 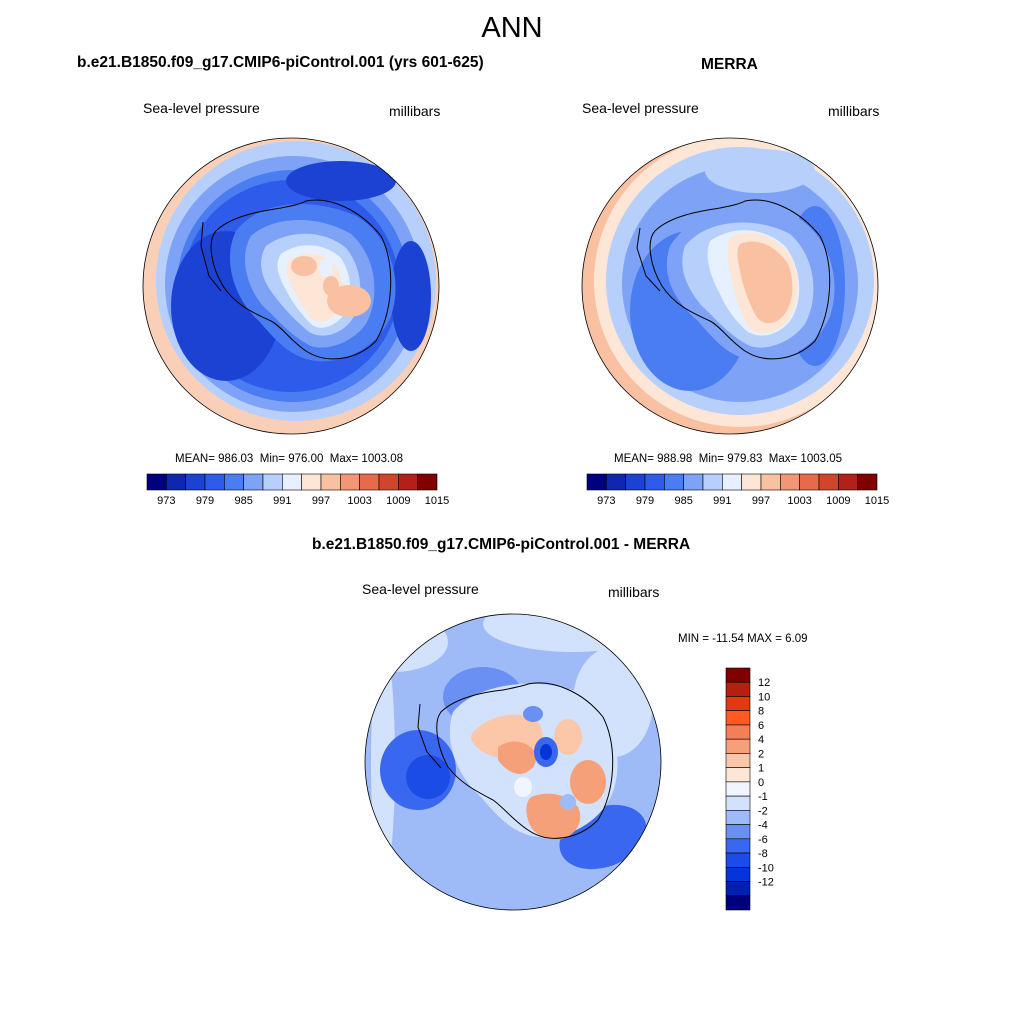 What do you see at coordinates (291, 286) in the screenshot?
I see `model-map` at bounding box center [291, 286].